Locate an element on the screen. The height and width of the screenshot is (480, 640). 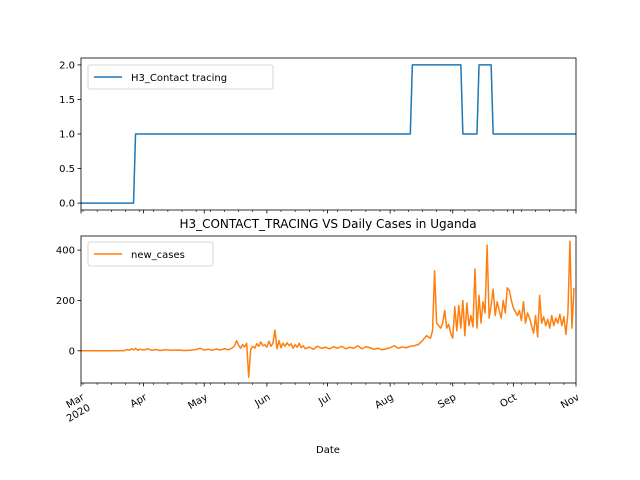
top-y-tick-label: 0.0 is located at coordinates (67, 204).